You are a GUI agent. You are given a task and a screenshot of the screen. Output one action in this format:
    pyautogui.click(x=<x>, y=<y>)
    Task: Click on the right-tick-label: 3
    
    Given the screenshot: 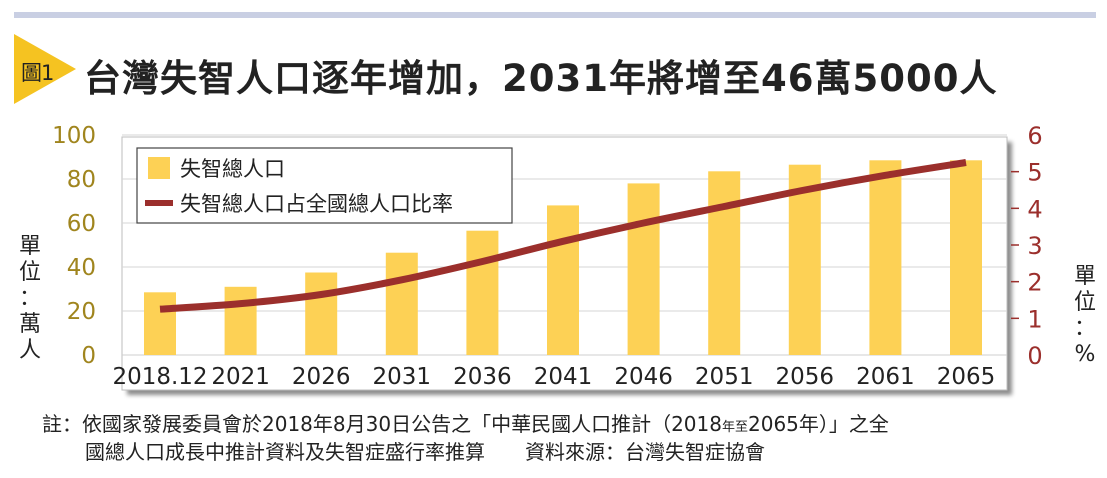 What is the action you would take?
    pyautogui.click(x=1034, y=246)
    